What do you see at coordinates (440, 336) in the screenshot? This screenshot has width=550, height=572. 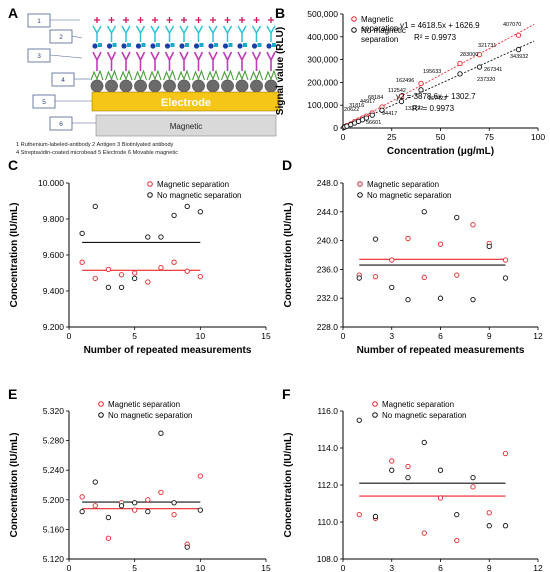 I see `x-tick-label: 6` at bounding box center [440, 336].